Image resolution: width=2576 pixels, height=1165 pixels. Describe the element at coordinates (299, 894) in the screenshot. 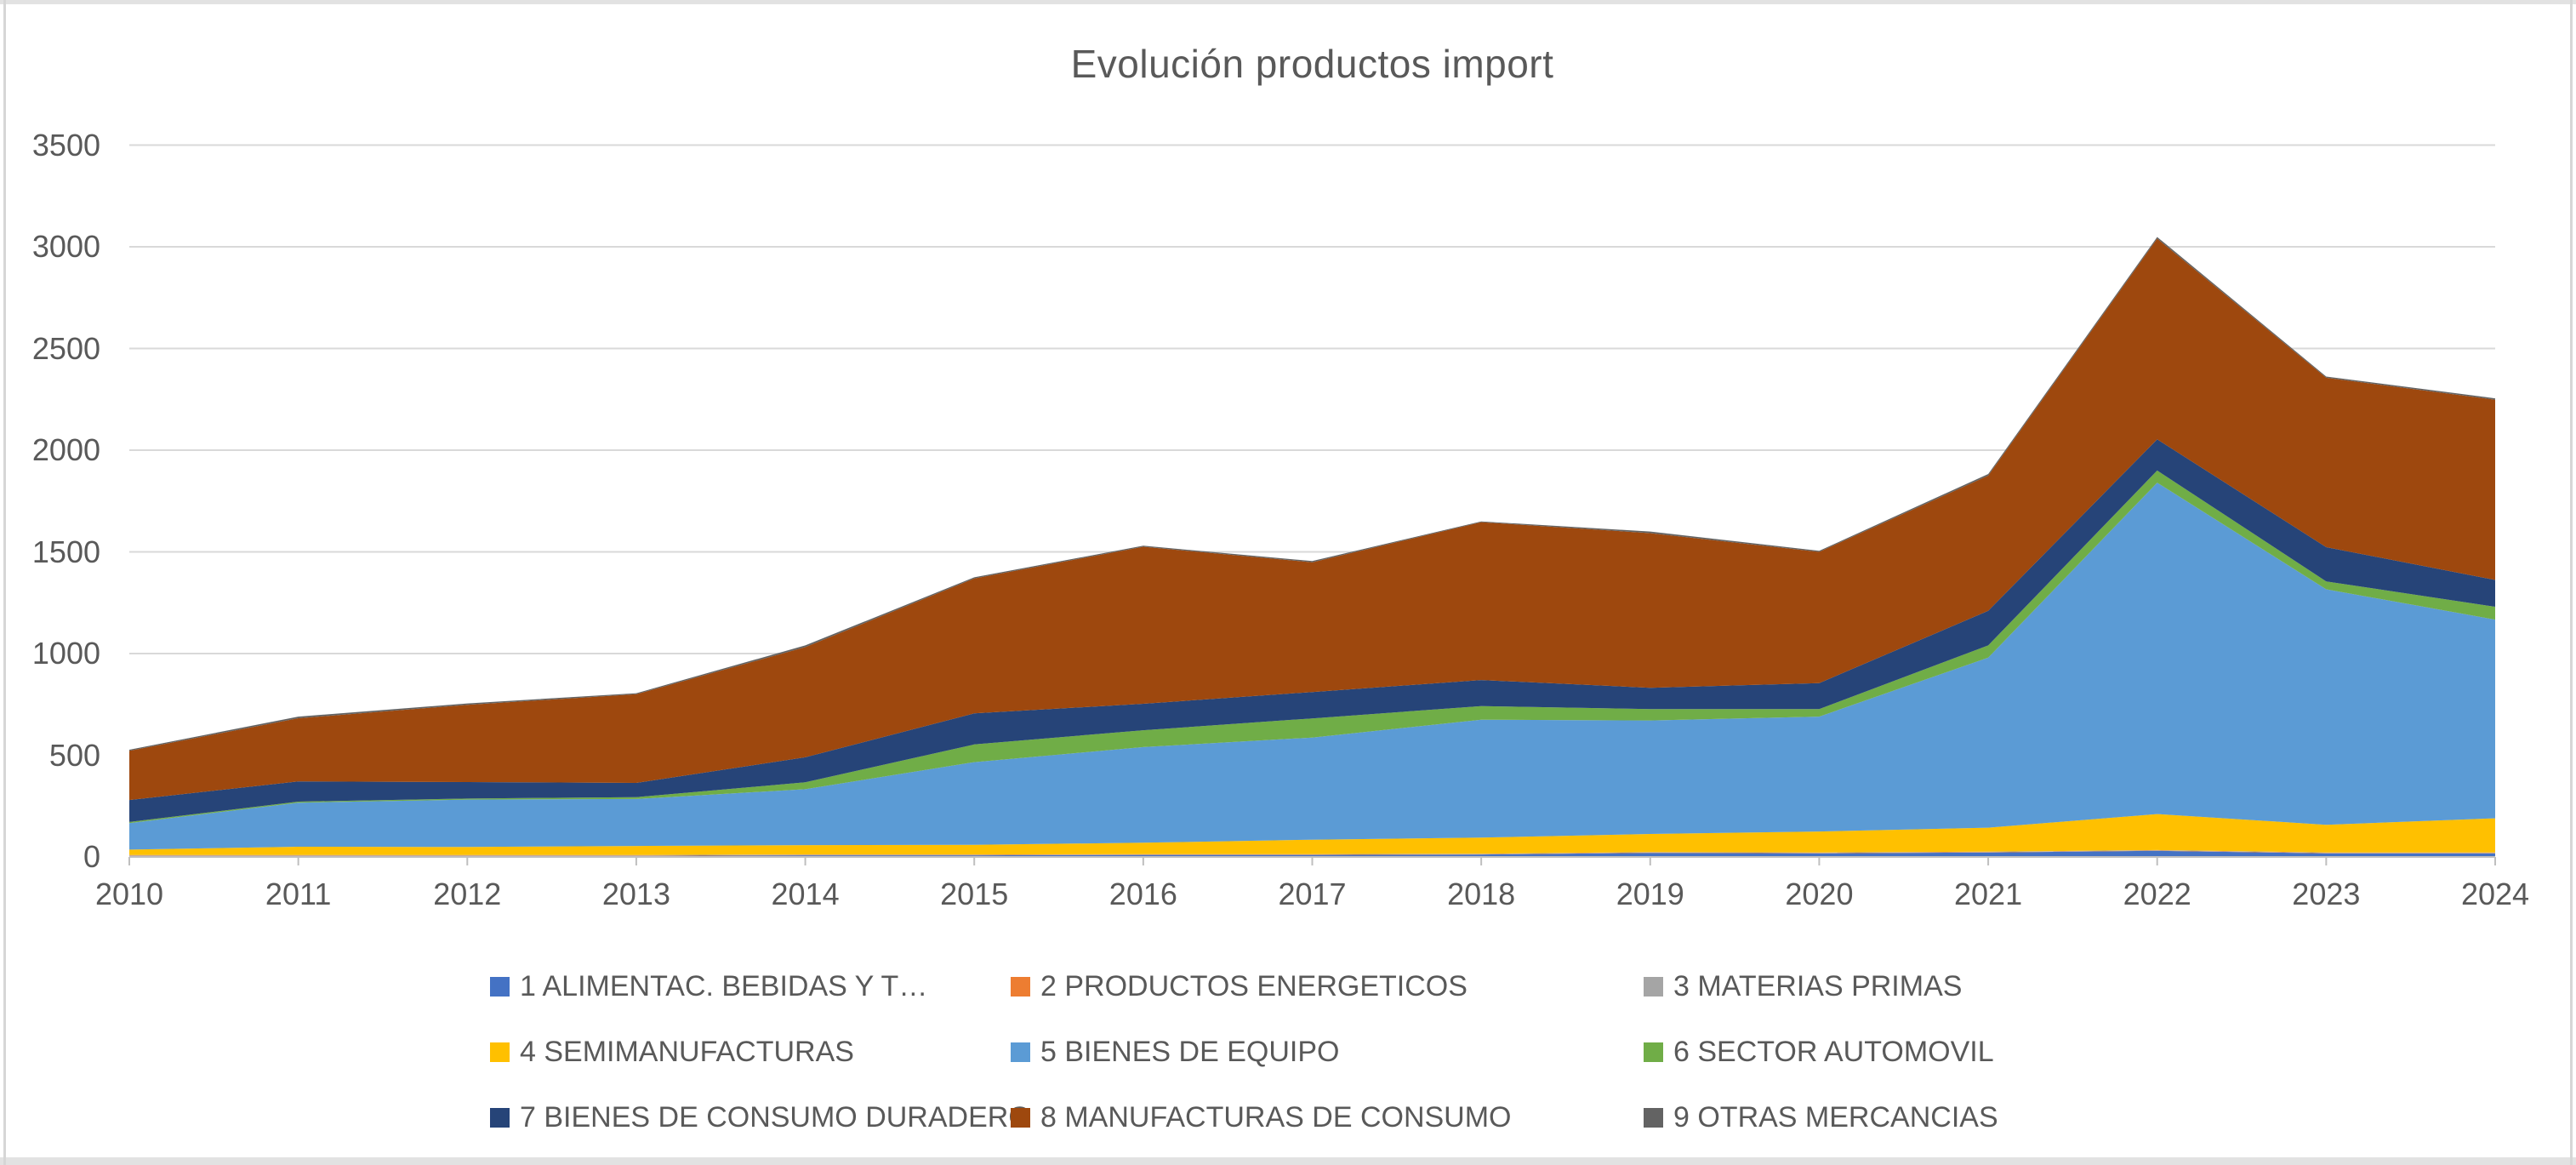

I see `x-axis-label: 2011` at that location.